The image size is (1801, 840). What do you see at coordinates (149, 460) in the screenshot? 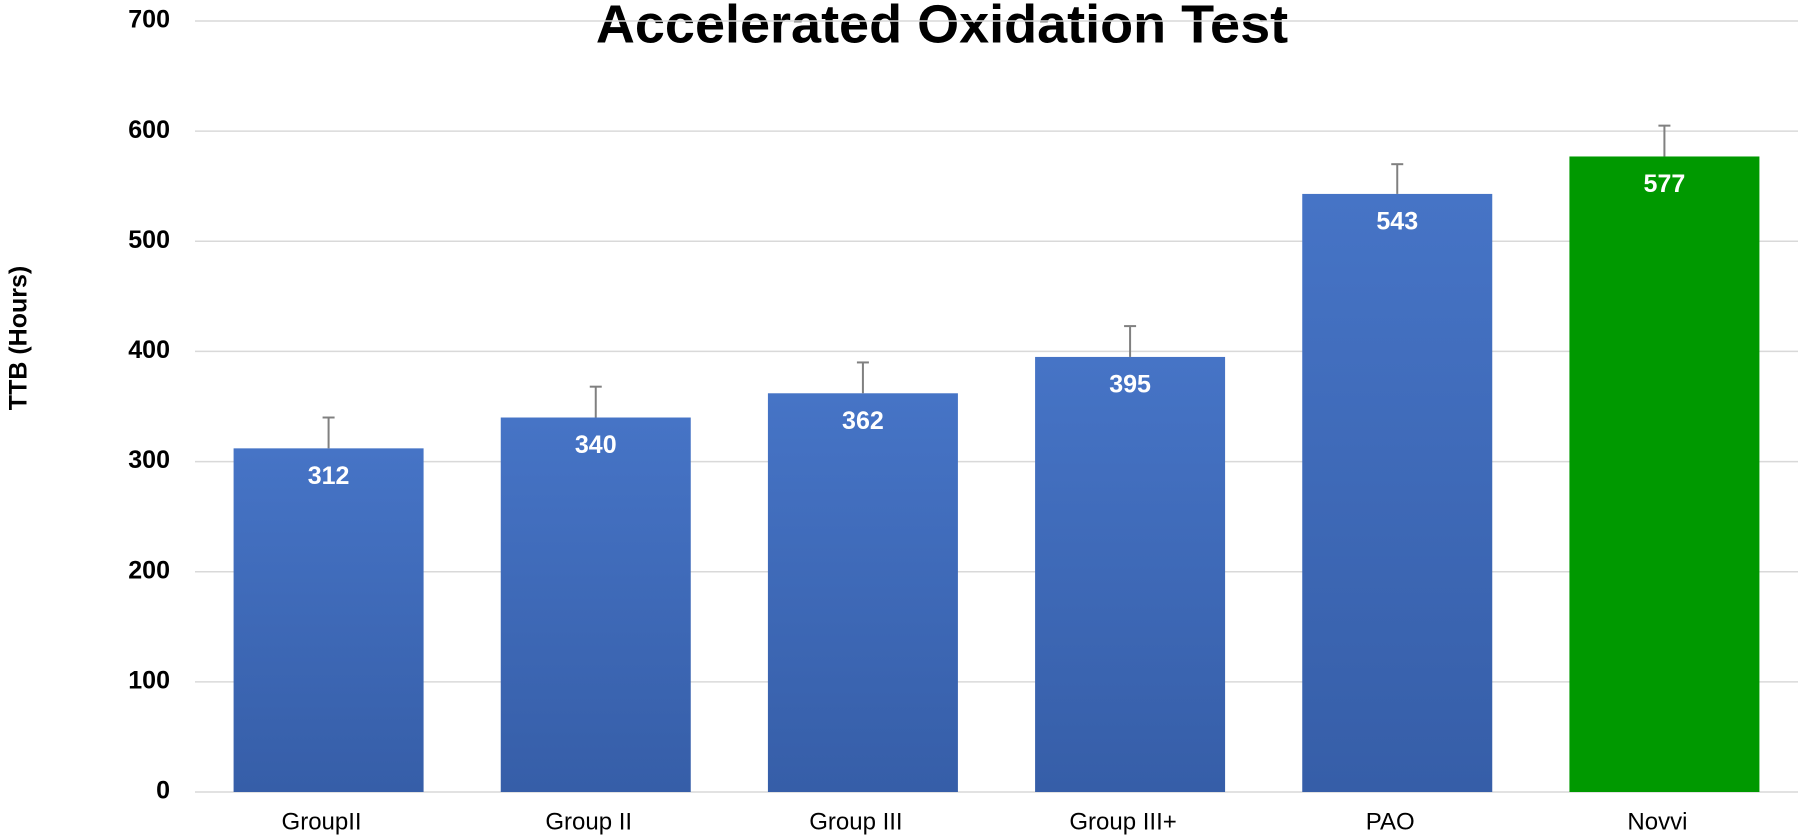
I see `y-tick-label: 300` at bounding box center [149, 460].